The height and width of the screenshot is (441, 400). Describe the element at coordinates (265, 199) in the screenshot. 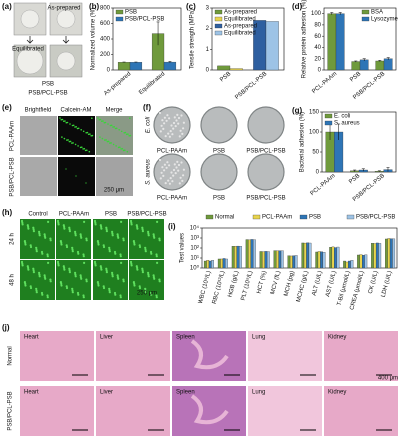

I see `label: PSB/PCL-PSB` at that location.